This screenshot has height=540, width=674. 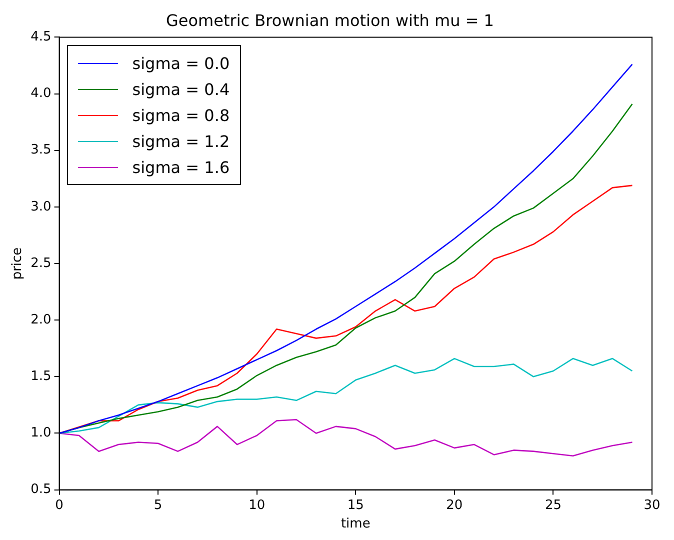 I want to click on x-tick-label: 0, so click(x=59, y=505).